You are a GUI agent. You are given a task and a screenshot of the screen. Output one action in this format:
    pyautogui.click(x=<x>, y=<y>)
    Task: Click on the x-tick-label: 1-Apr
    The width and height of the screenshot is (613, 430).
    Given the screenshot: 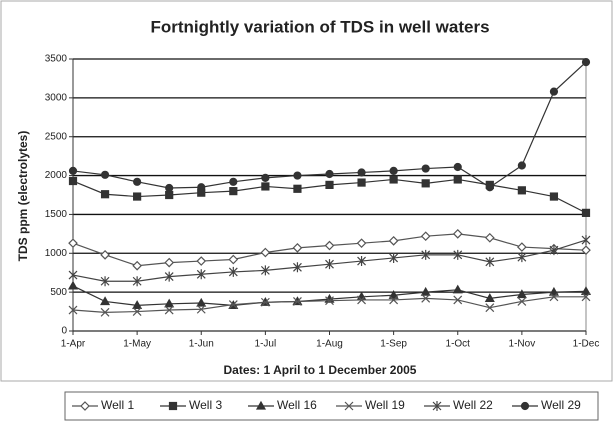 What is the action you would take?
    pyautogui.click(x=73, y=344)
    